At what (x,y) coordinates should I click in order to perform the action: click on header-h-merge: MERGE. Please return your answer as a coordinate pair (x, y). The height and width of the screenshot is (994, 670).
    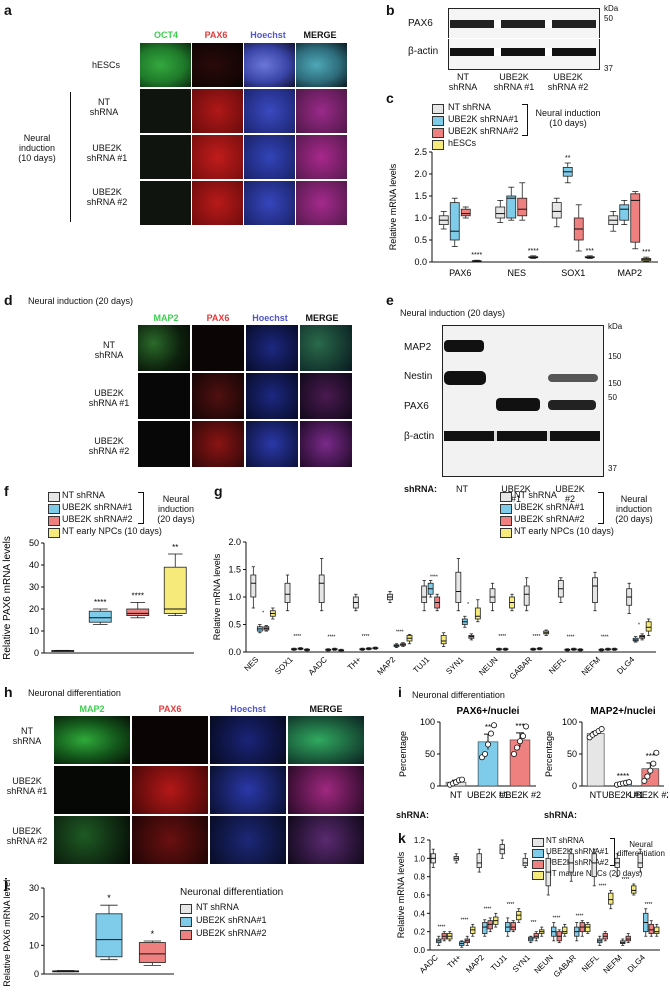
    Looking at the image, I should click on (326, 709).